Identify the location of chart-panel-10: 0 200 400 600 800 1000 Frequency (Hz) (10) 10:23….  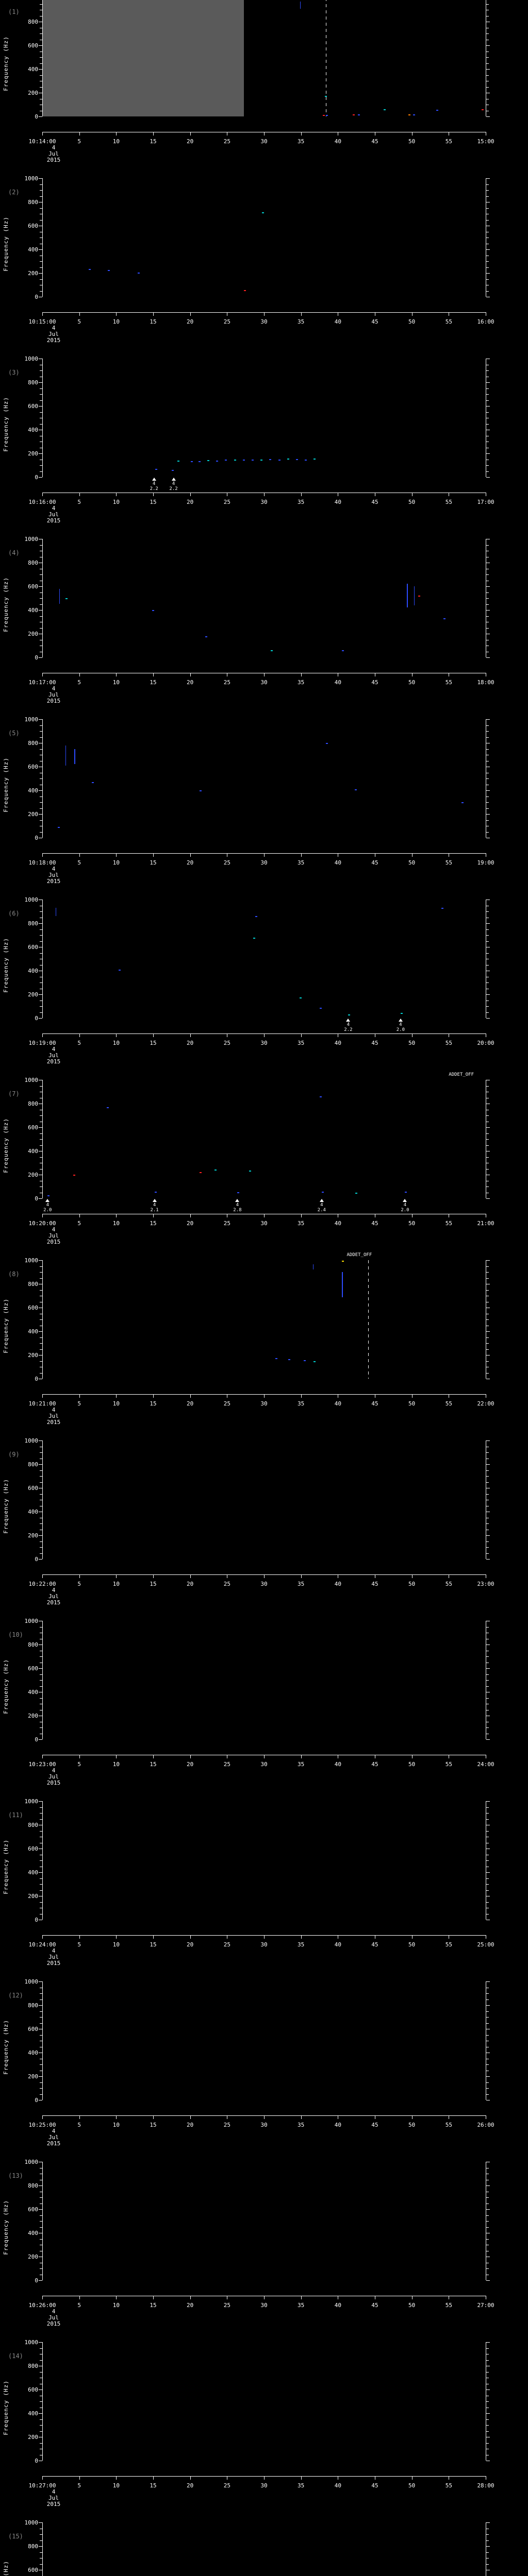
(264, 1703).